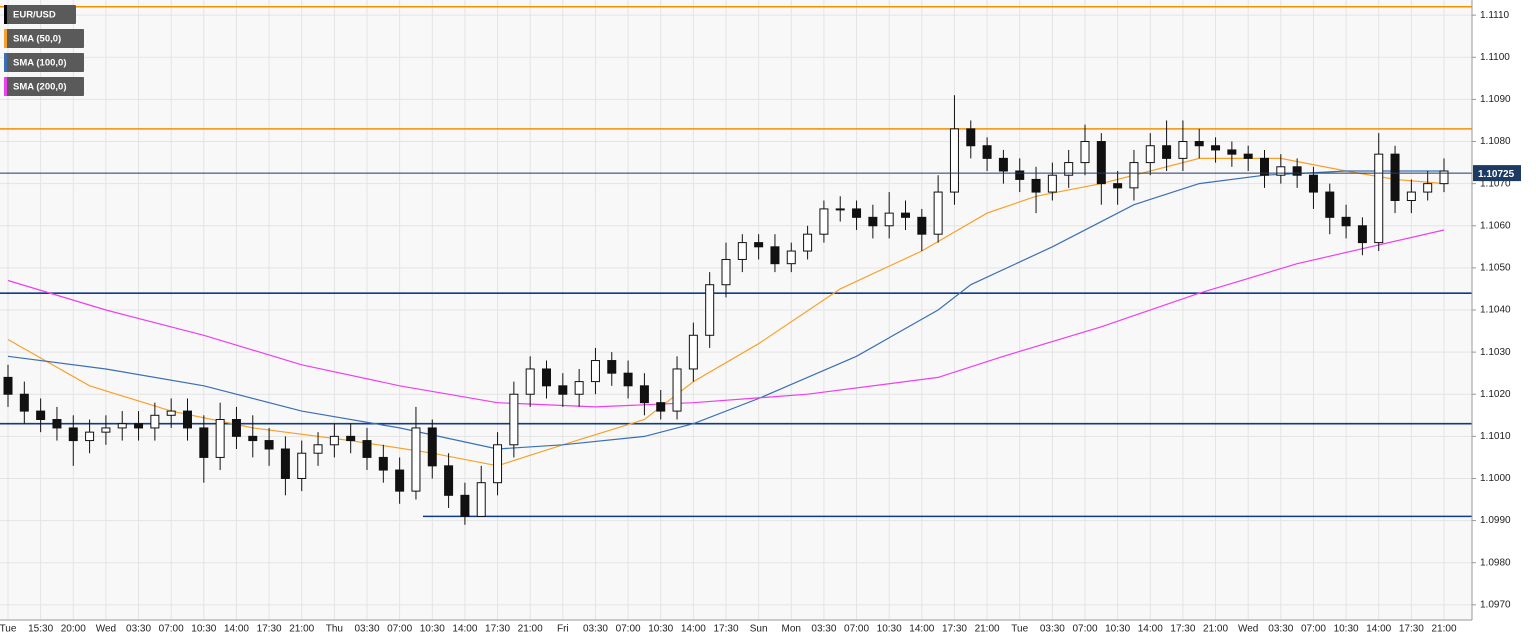  What do you see at coordinates (1495, 15) in the screenshot?
I see `y-tick-label: 1.1110` at bounding box center [1495, 15].